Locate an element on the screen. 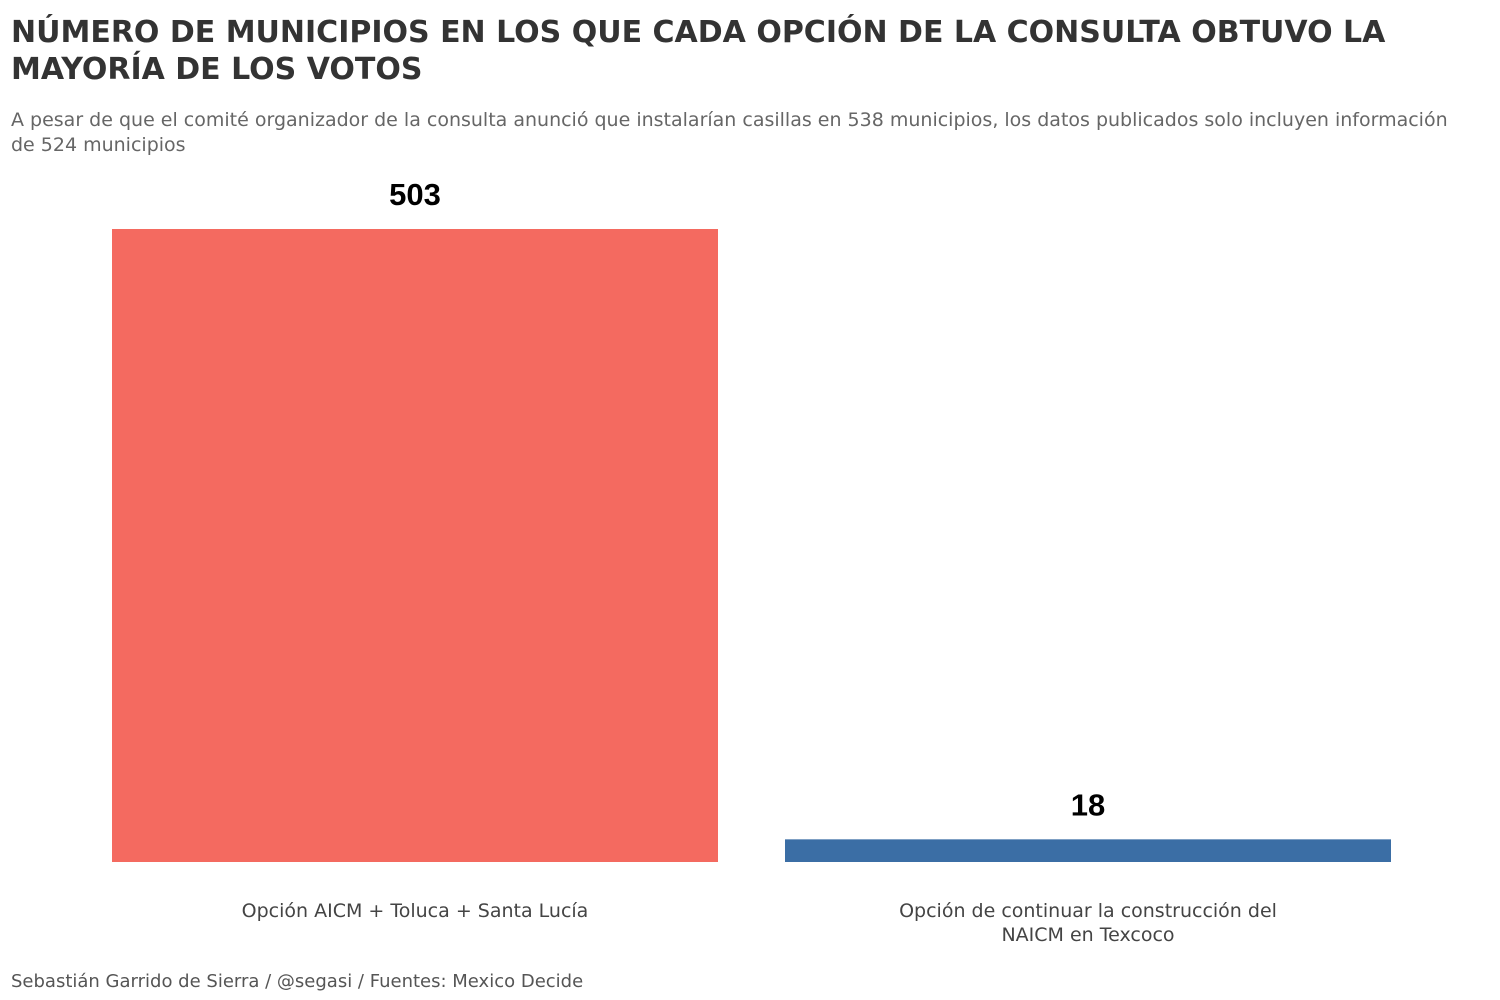 This screenshot has width=1500, height=1000. category-label-line: Opción AICM + Toluca + Santa Lucía is located at coordinates (415, 911).